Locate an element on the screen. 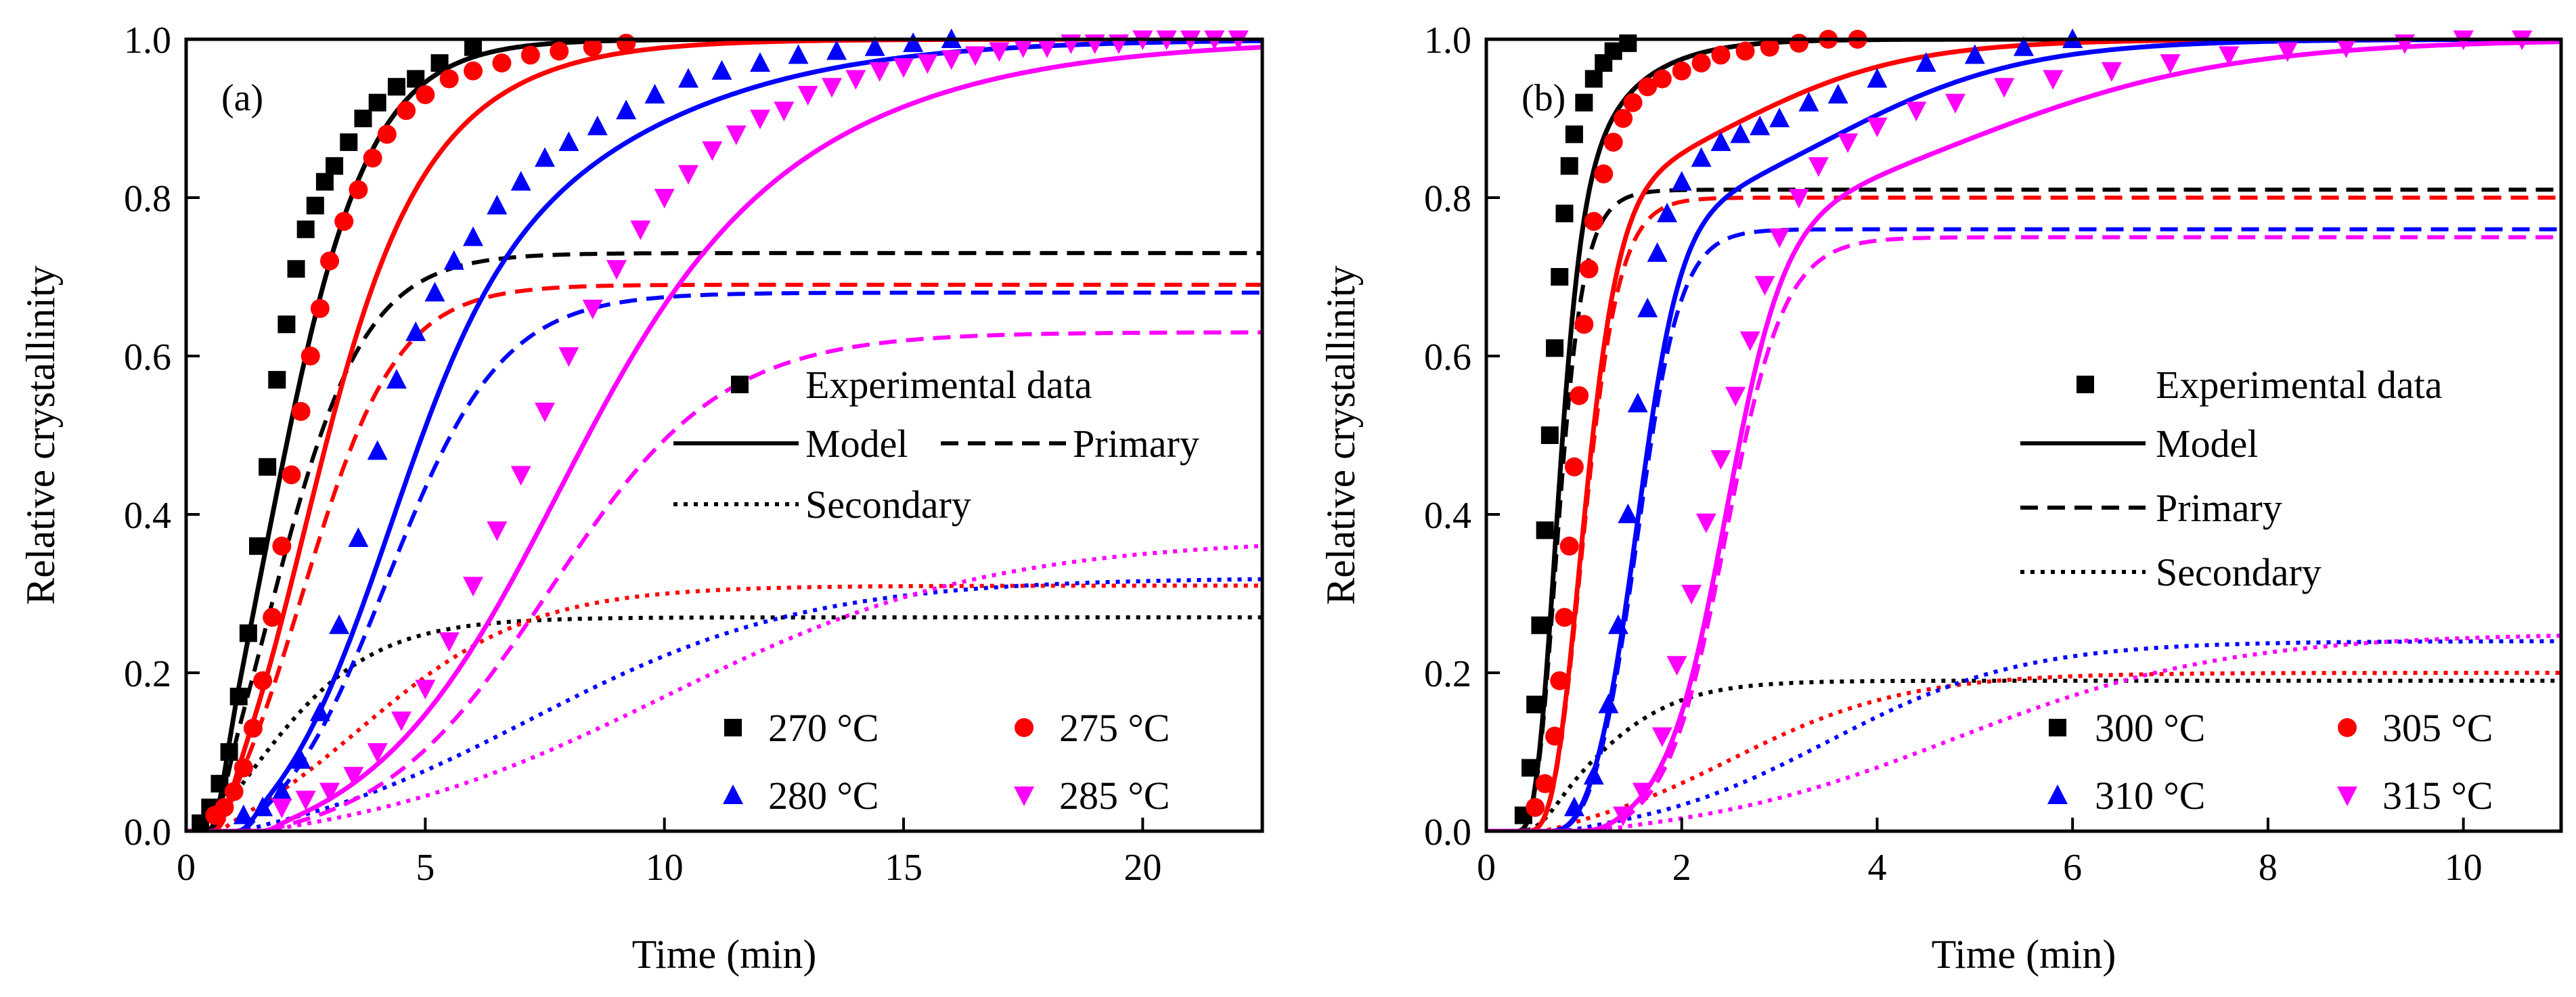 The width and height of the screenshot is (2576, 997). x-axis-title: Time (min) is located at coordinates (724, 955).